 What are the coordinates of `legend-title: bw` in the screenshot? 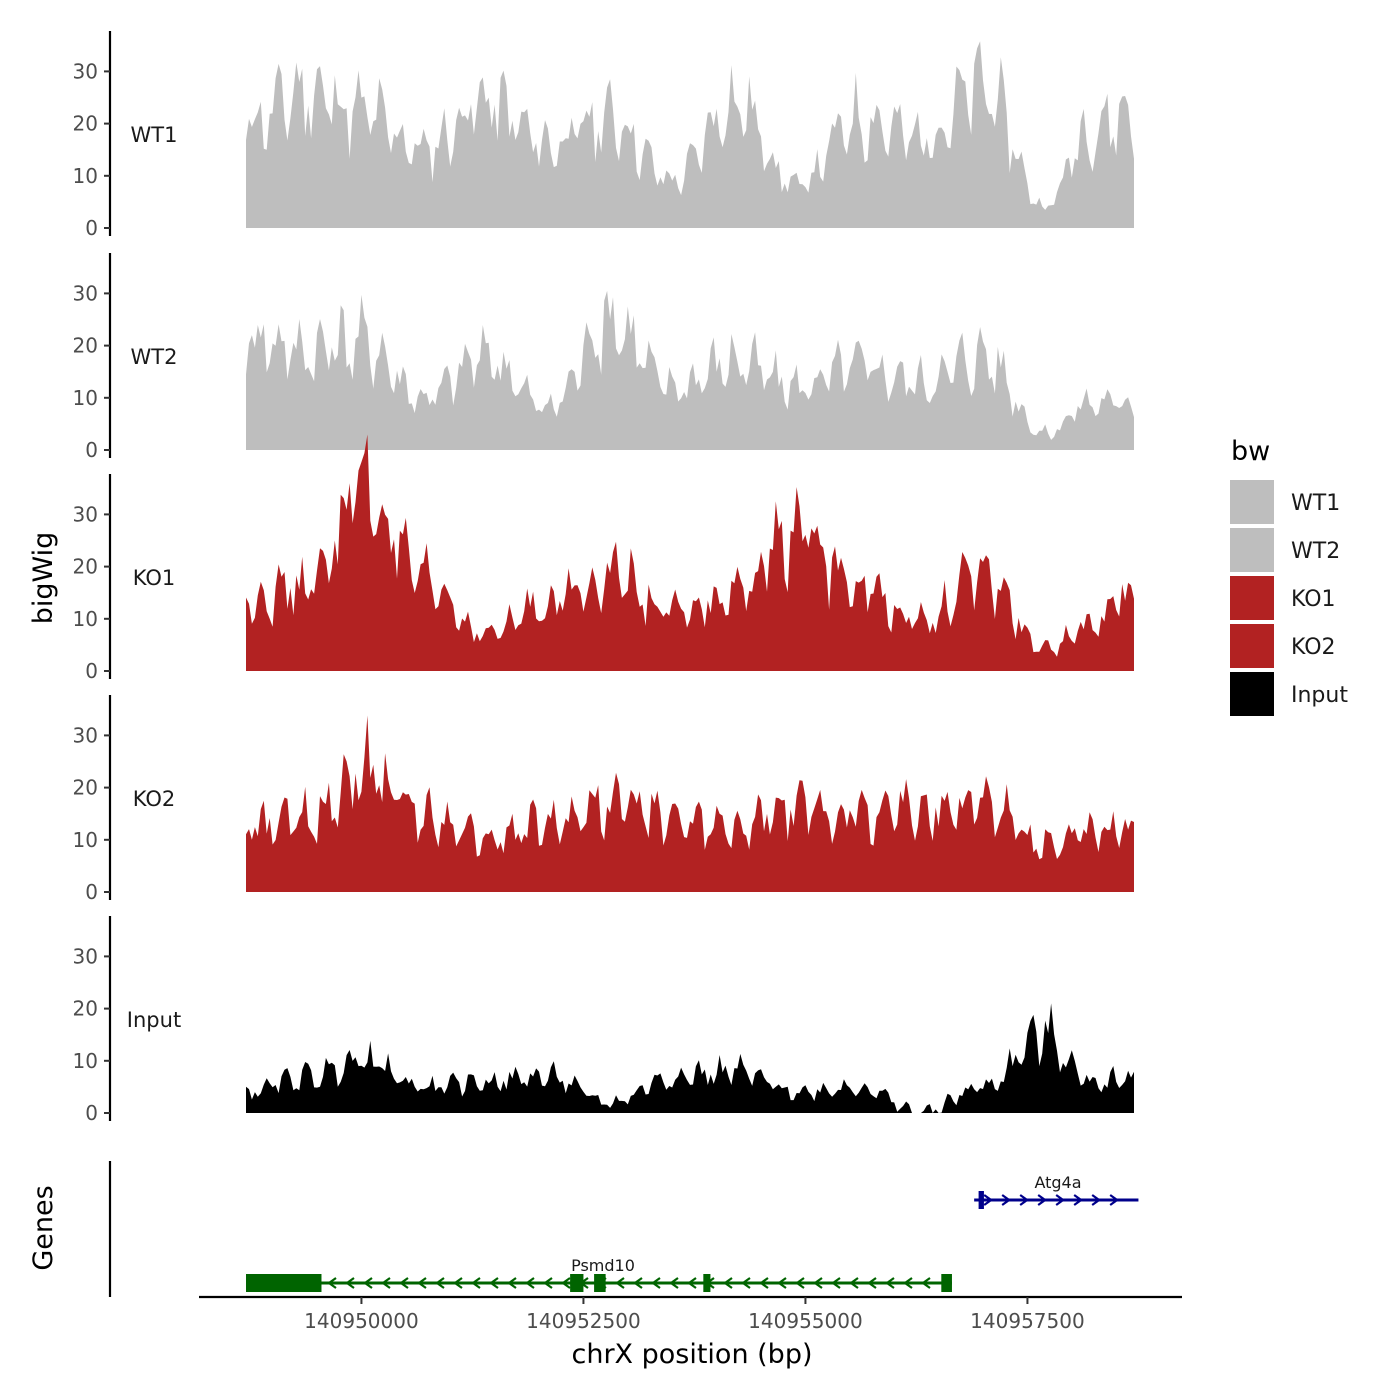 It's located at (1250, 451).